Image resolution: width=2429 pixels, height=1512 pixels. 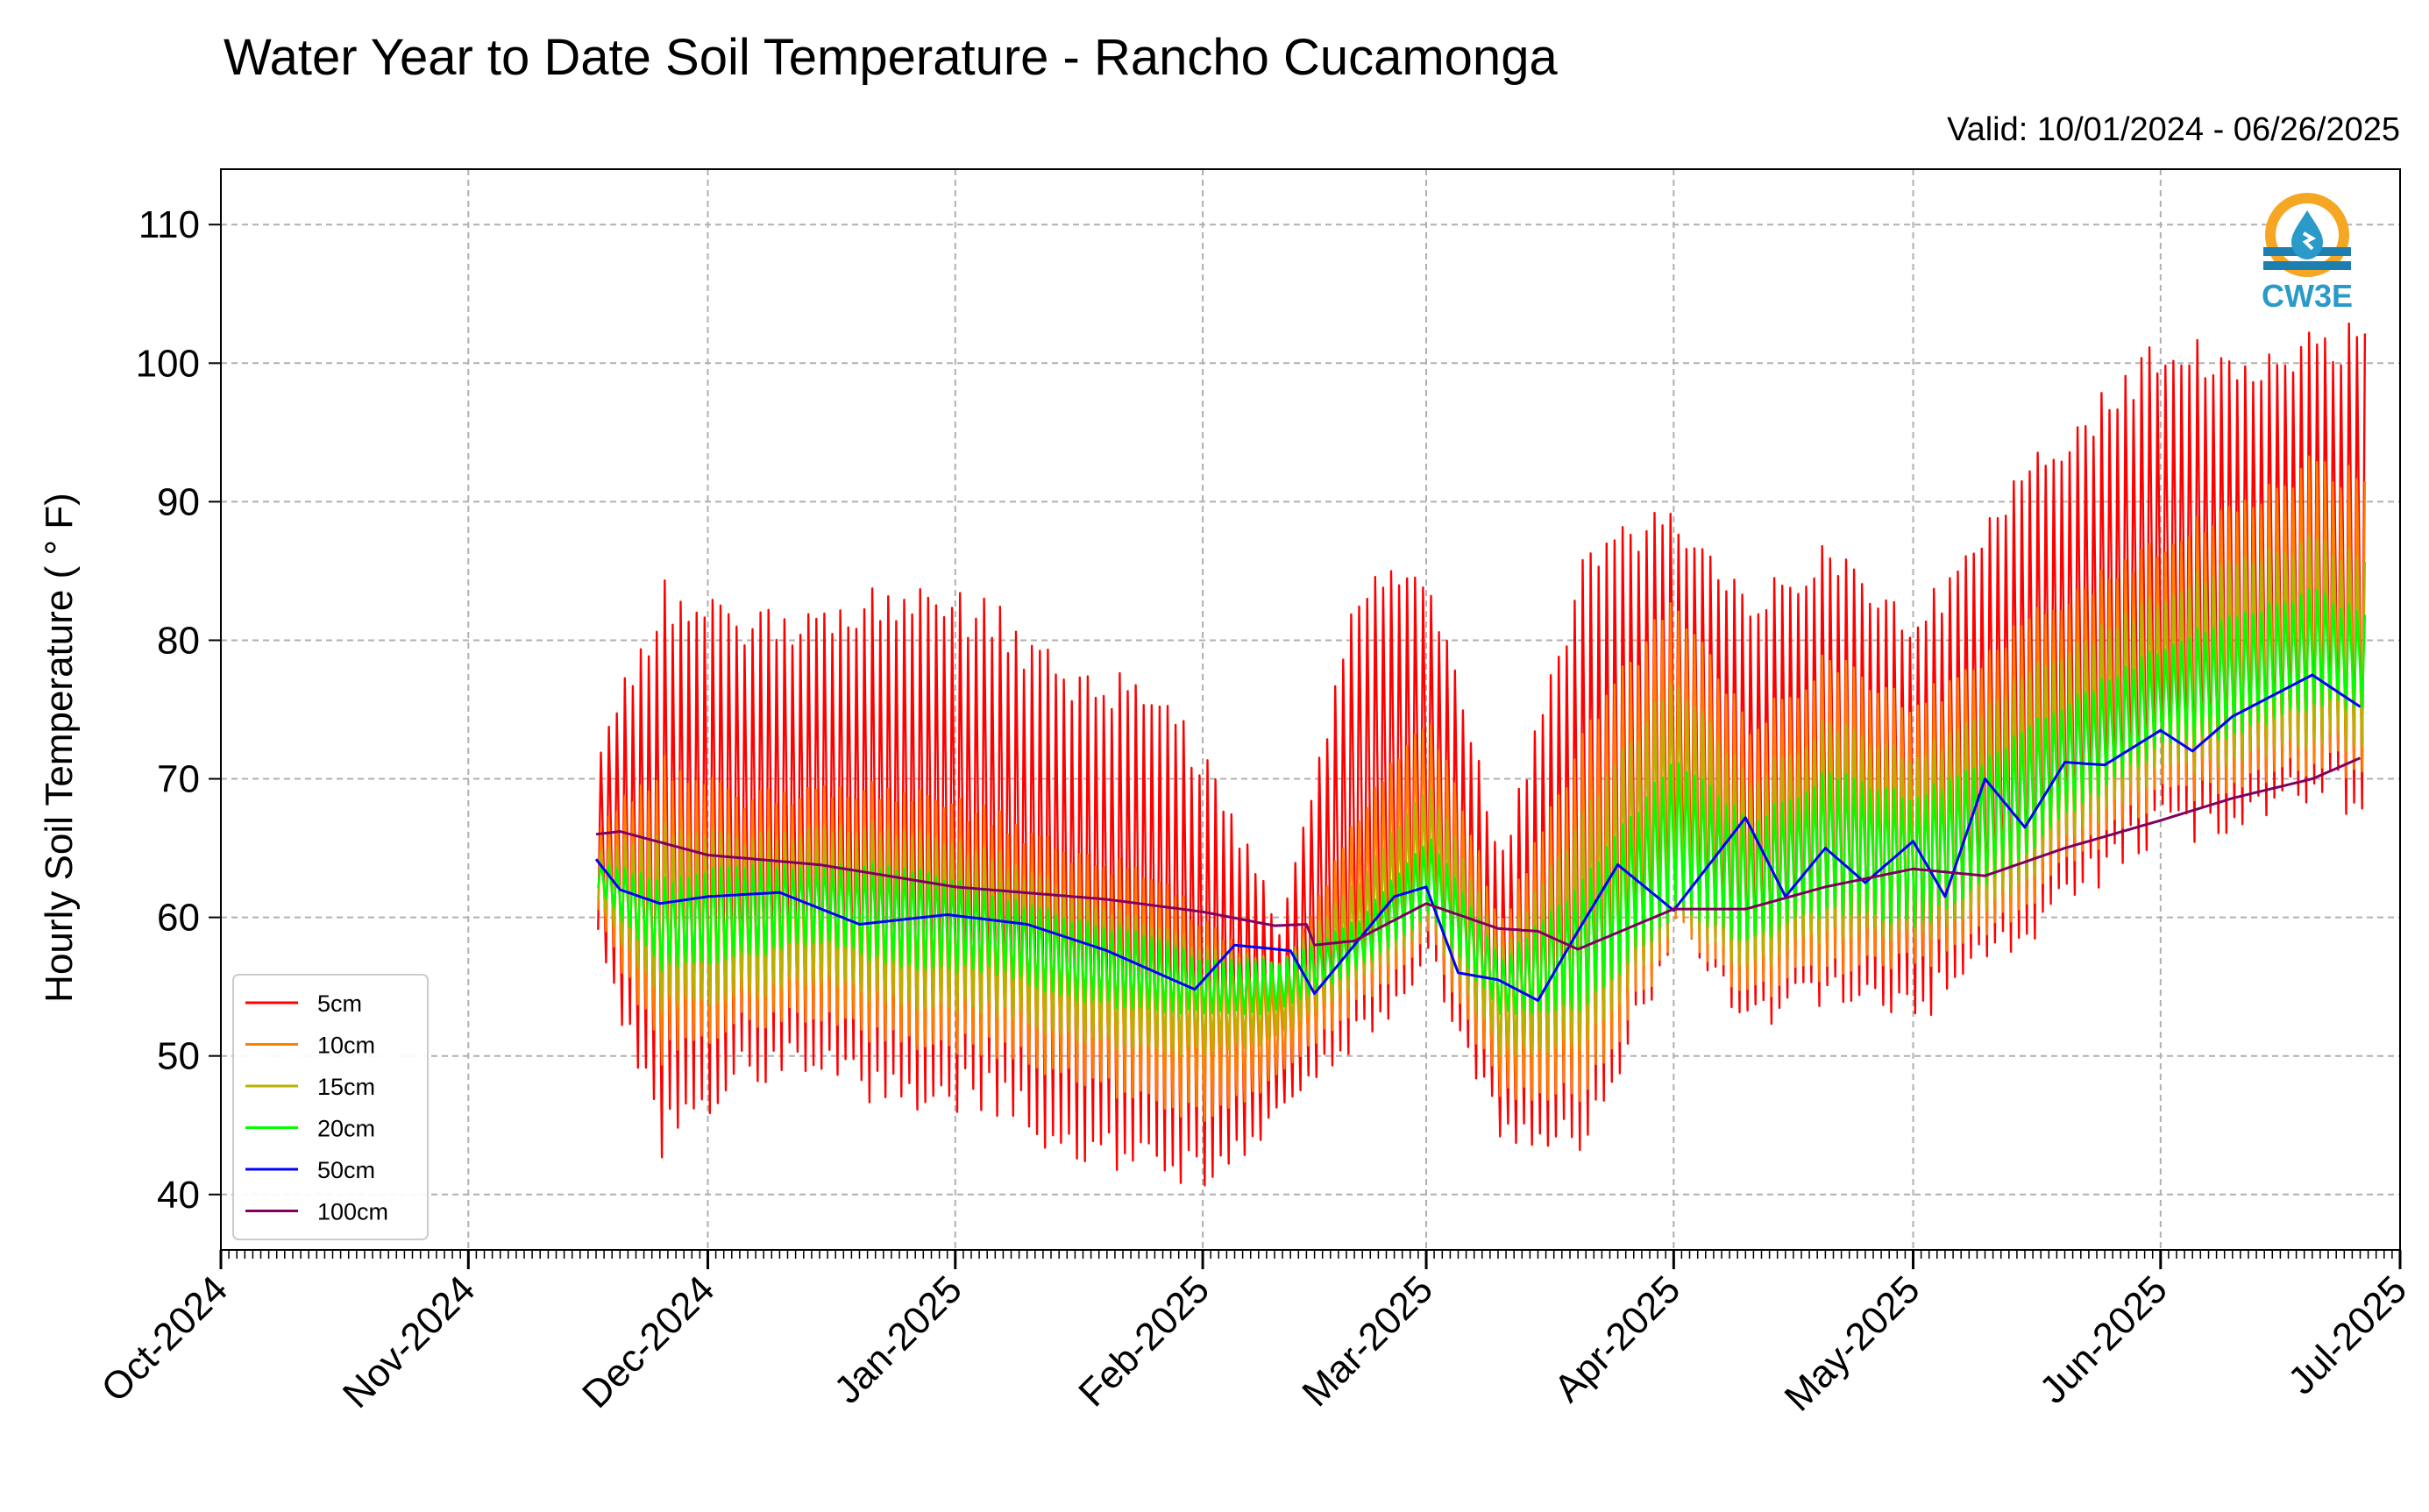 I want to click on legend-label-20cm: 20cm, so click(x=346, y=1129).